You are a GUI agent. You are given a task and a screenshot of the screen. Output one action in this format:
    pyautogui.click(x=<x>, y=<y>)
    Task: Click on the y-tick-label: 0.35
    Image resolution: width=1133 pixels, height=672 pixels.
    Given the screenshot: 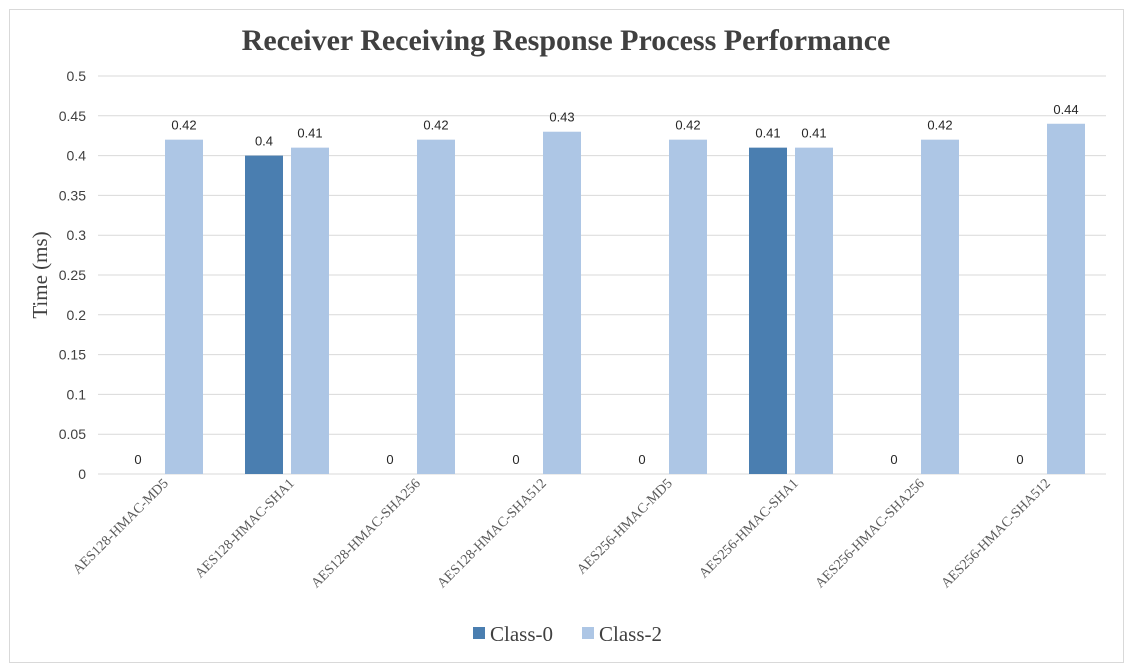 What is the action you would take?
    pyautogui.click(x=72, y=195)
    